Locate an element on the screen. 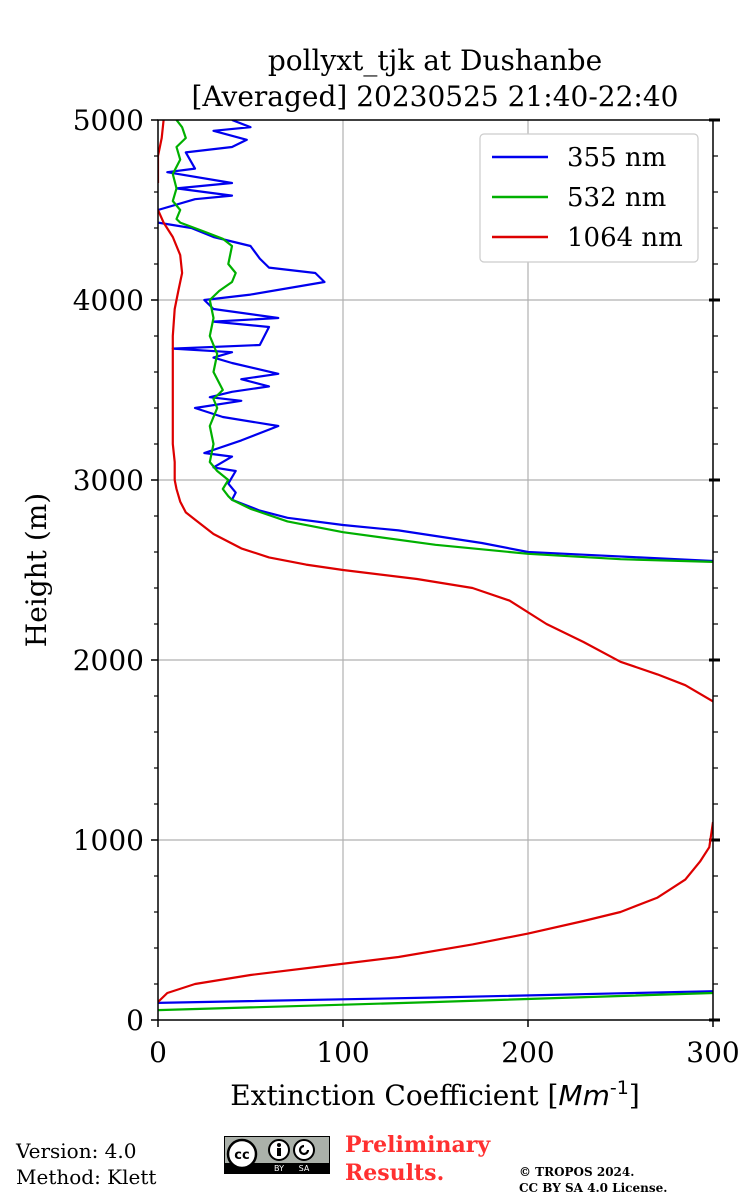 This screenshot has width=750, height=1200. x-tick-label: 200 is located at coordinates (527, 1052).